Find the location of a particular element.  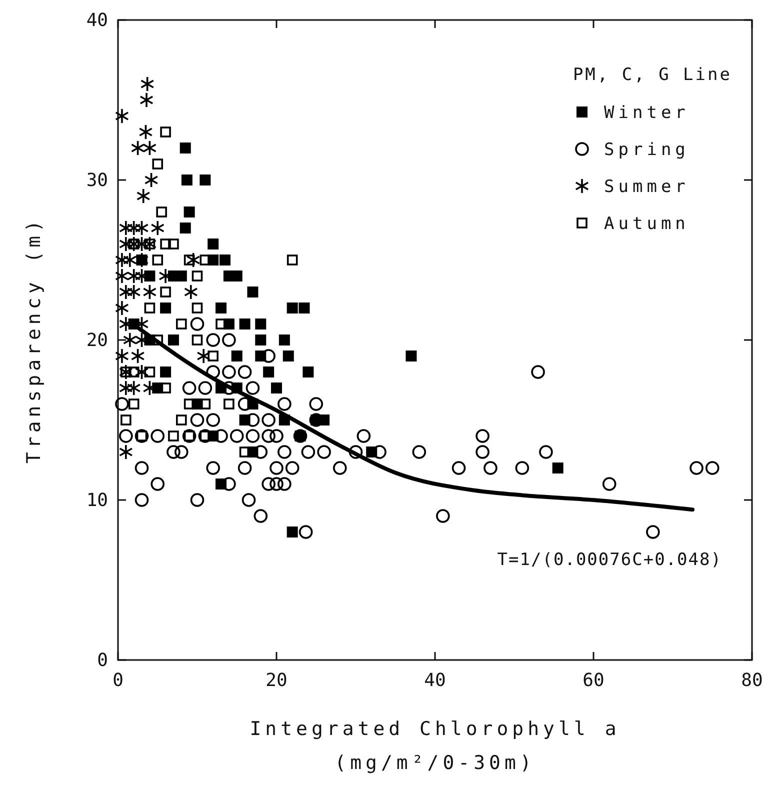

y-tick-label: 40 is located at coordinates (97, 20).